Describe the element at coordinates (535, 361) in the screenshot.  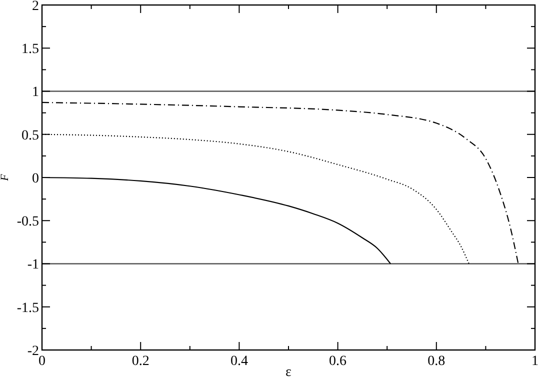
I see `x-tick-label: 1` at that location.